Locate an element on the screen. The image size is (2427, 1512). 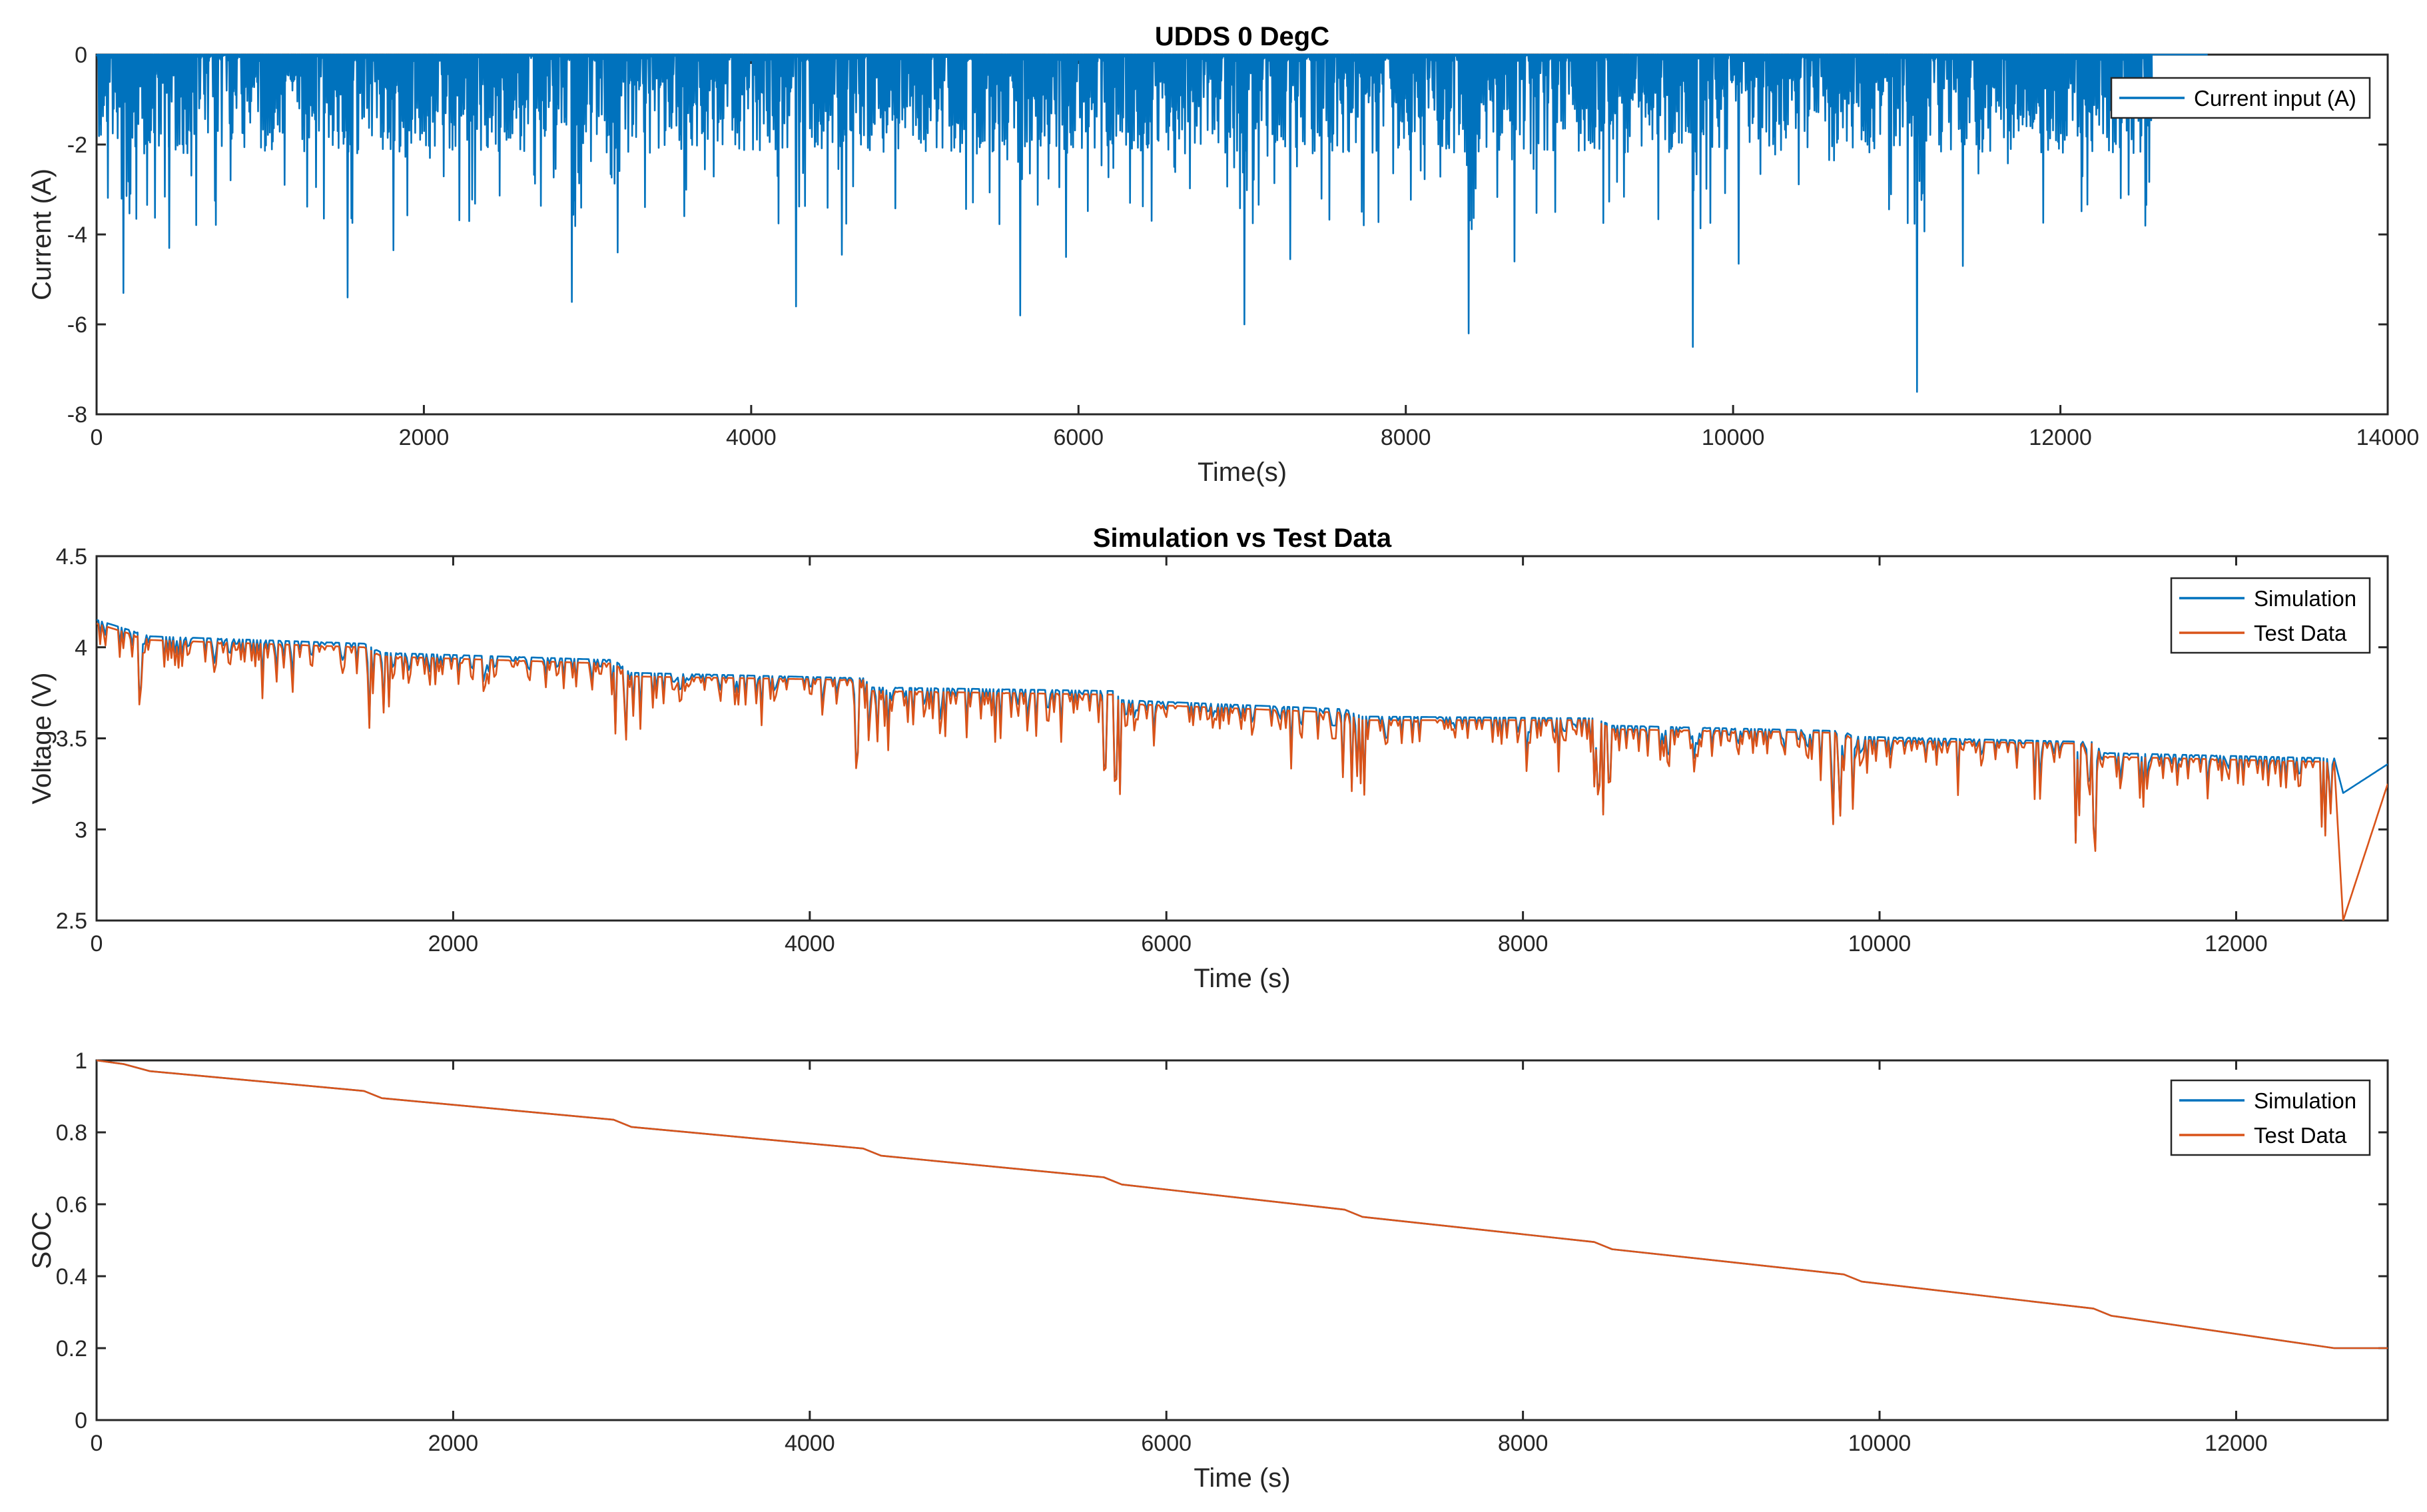
legend-3: Simulation Test Data is located at coordinates (2270, 1118).